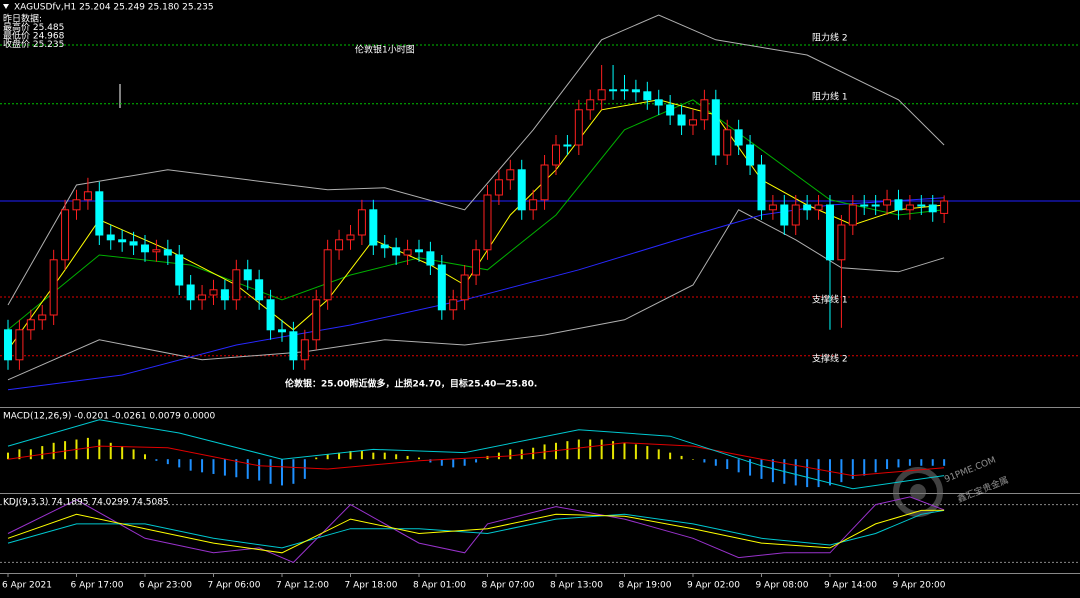  I want to click on info-line: 最高价 25.485, so click(33, 27).